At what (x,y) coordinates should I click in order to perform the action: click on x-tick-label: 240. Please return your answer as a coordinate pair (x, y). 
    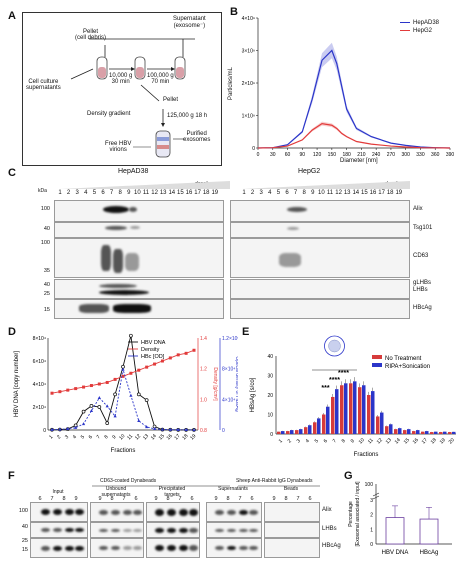
    Looking at the image, I should click on (376, 155).